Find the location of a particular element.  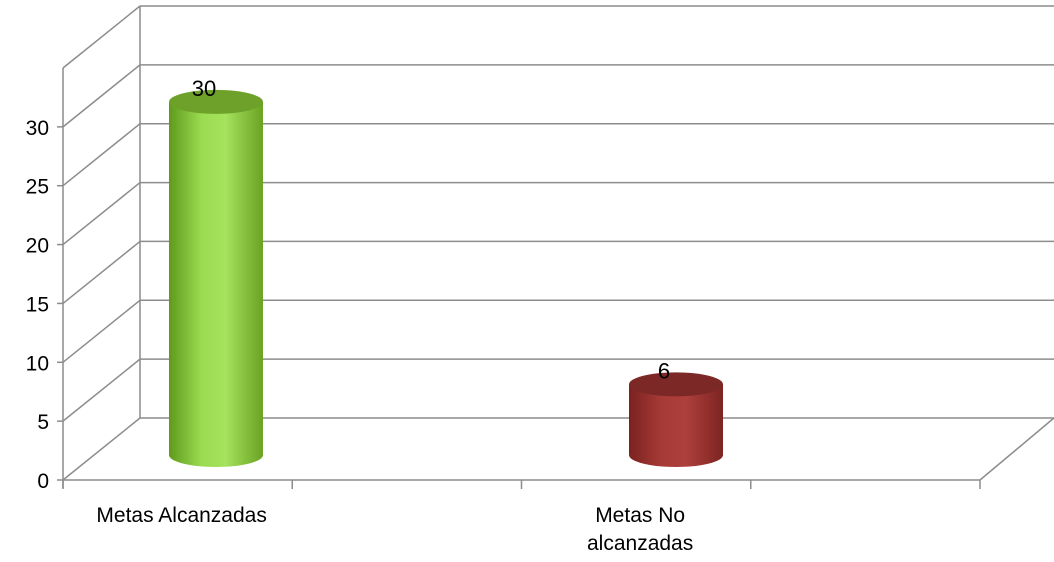

x-category-label: alcanzadas is located at coordinates (640, 543).